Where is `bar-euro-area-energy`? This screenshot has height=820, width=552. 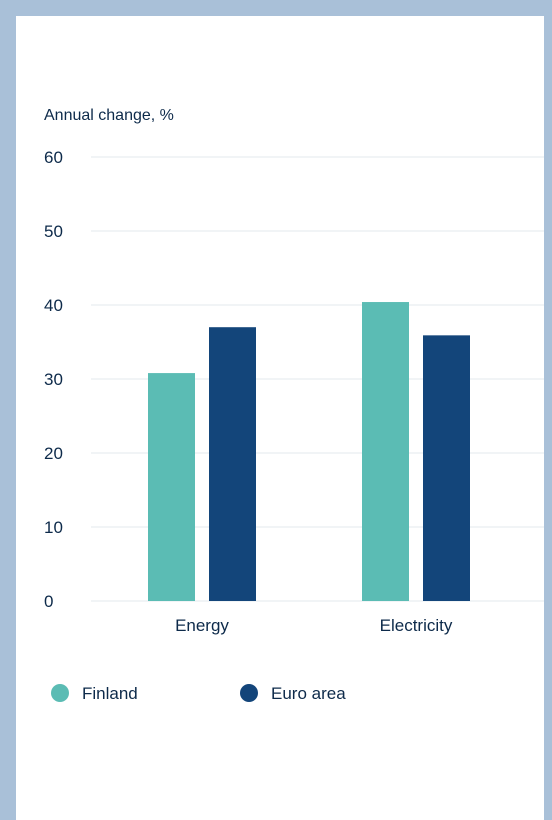
bar-euro-area-energy is located at coordinates (232, 464).